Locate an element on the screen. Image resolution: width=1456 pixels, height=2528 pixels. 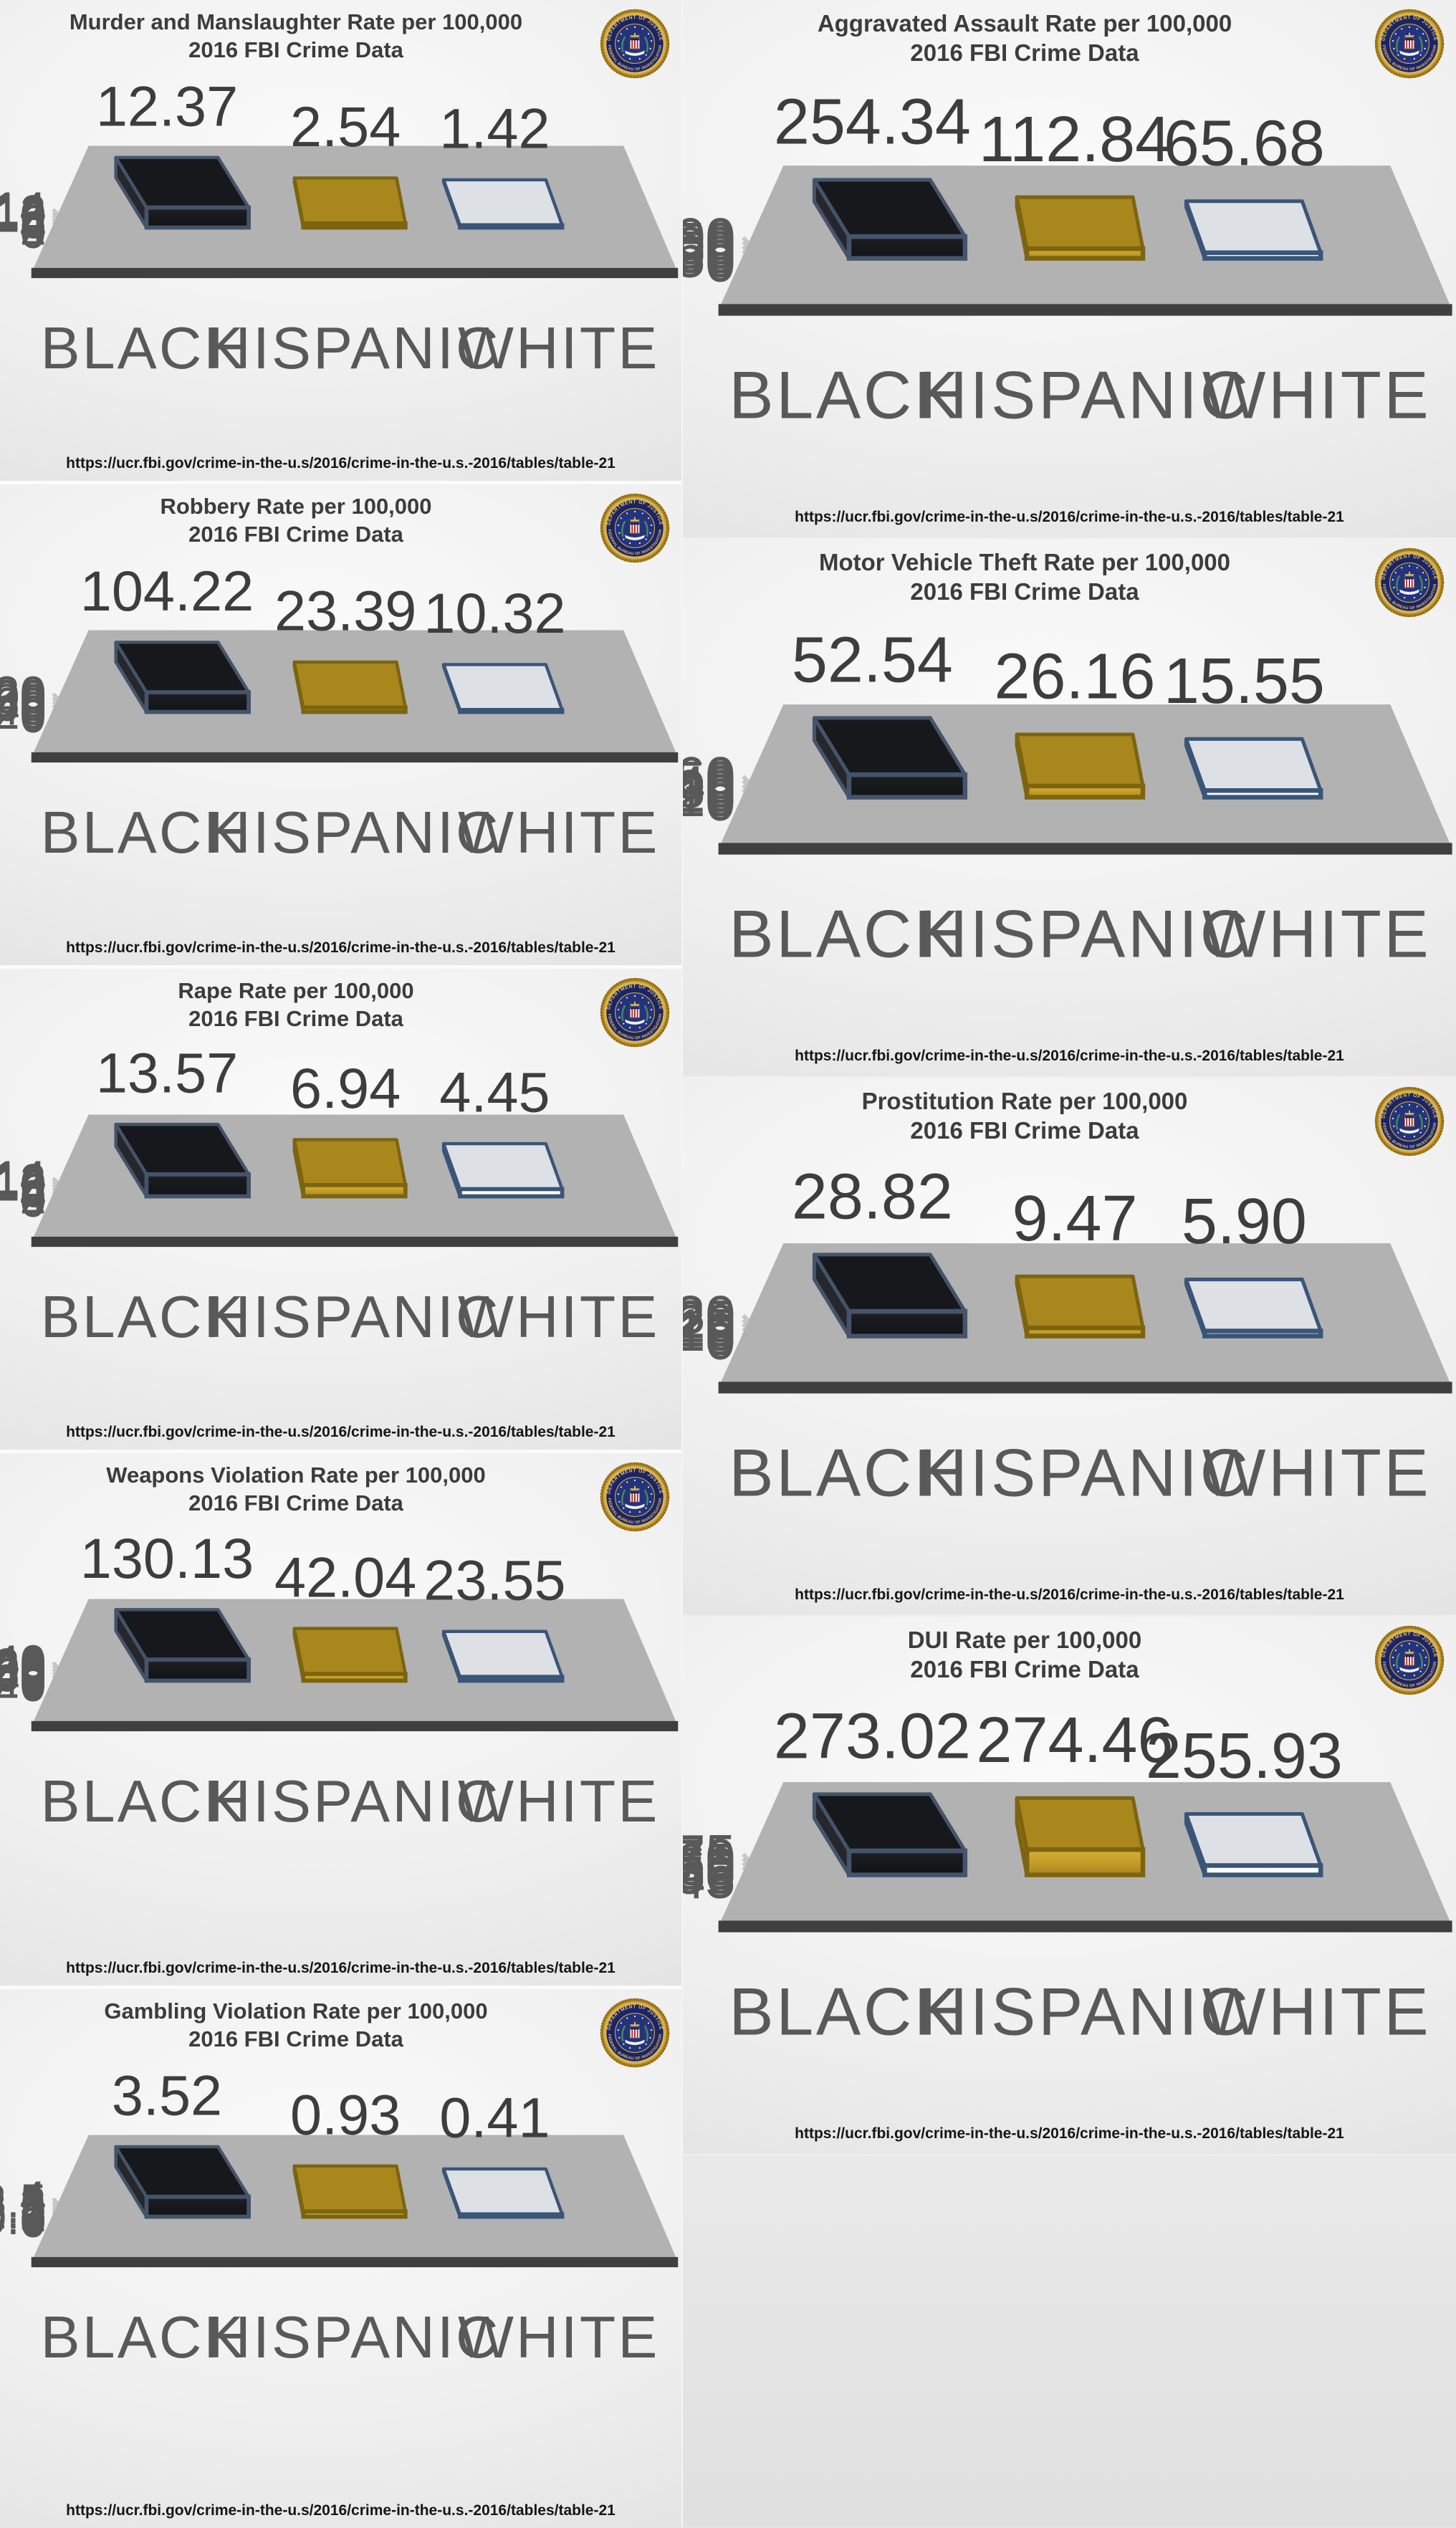
y-tick-label: 265 is located at coordinates (709, 1863).